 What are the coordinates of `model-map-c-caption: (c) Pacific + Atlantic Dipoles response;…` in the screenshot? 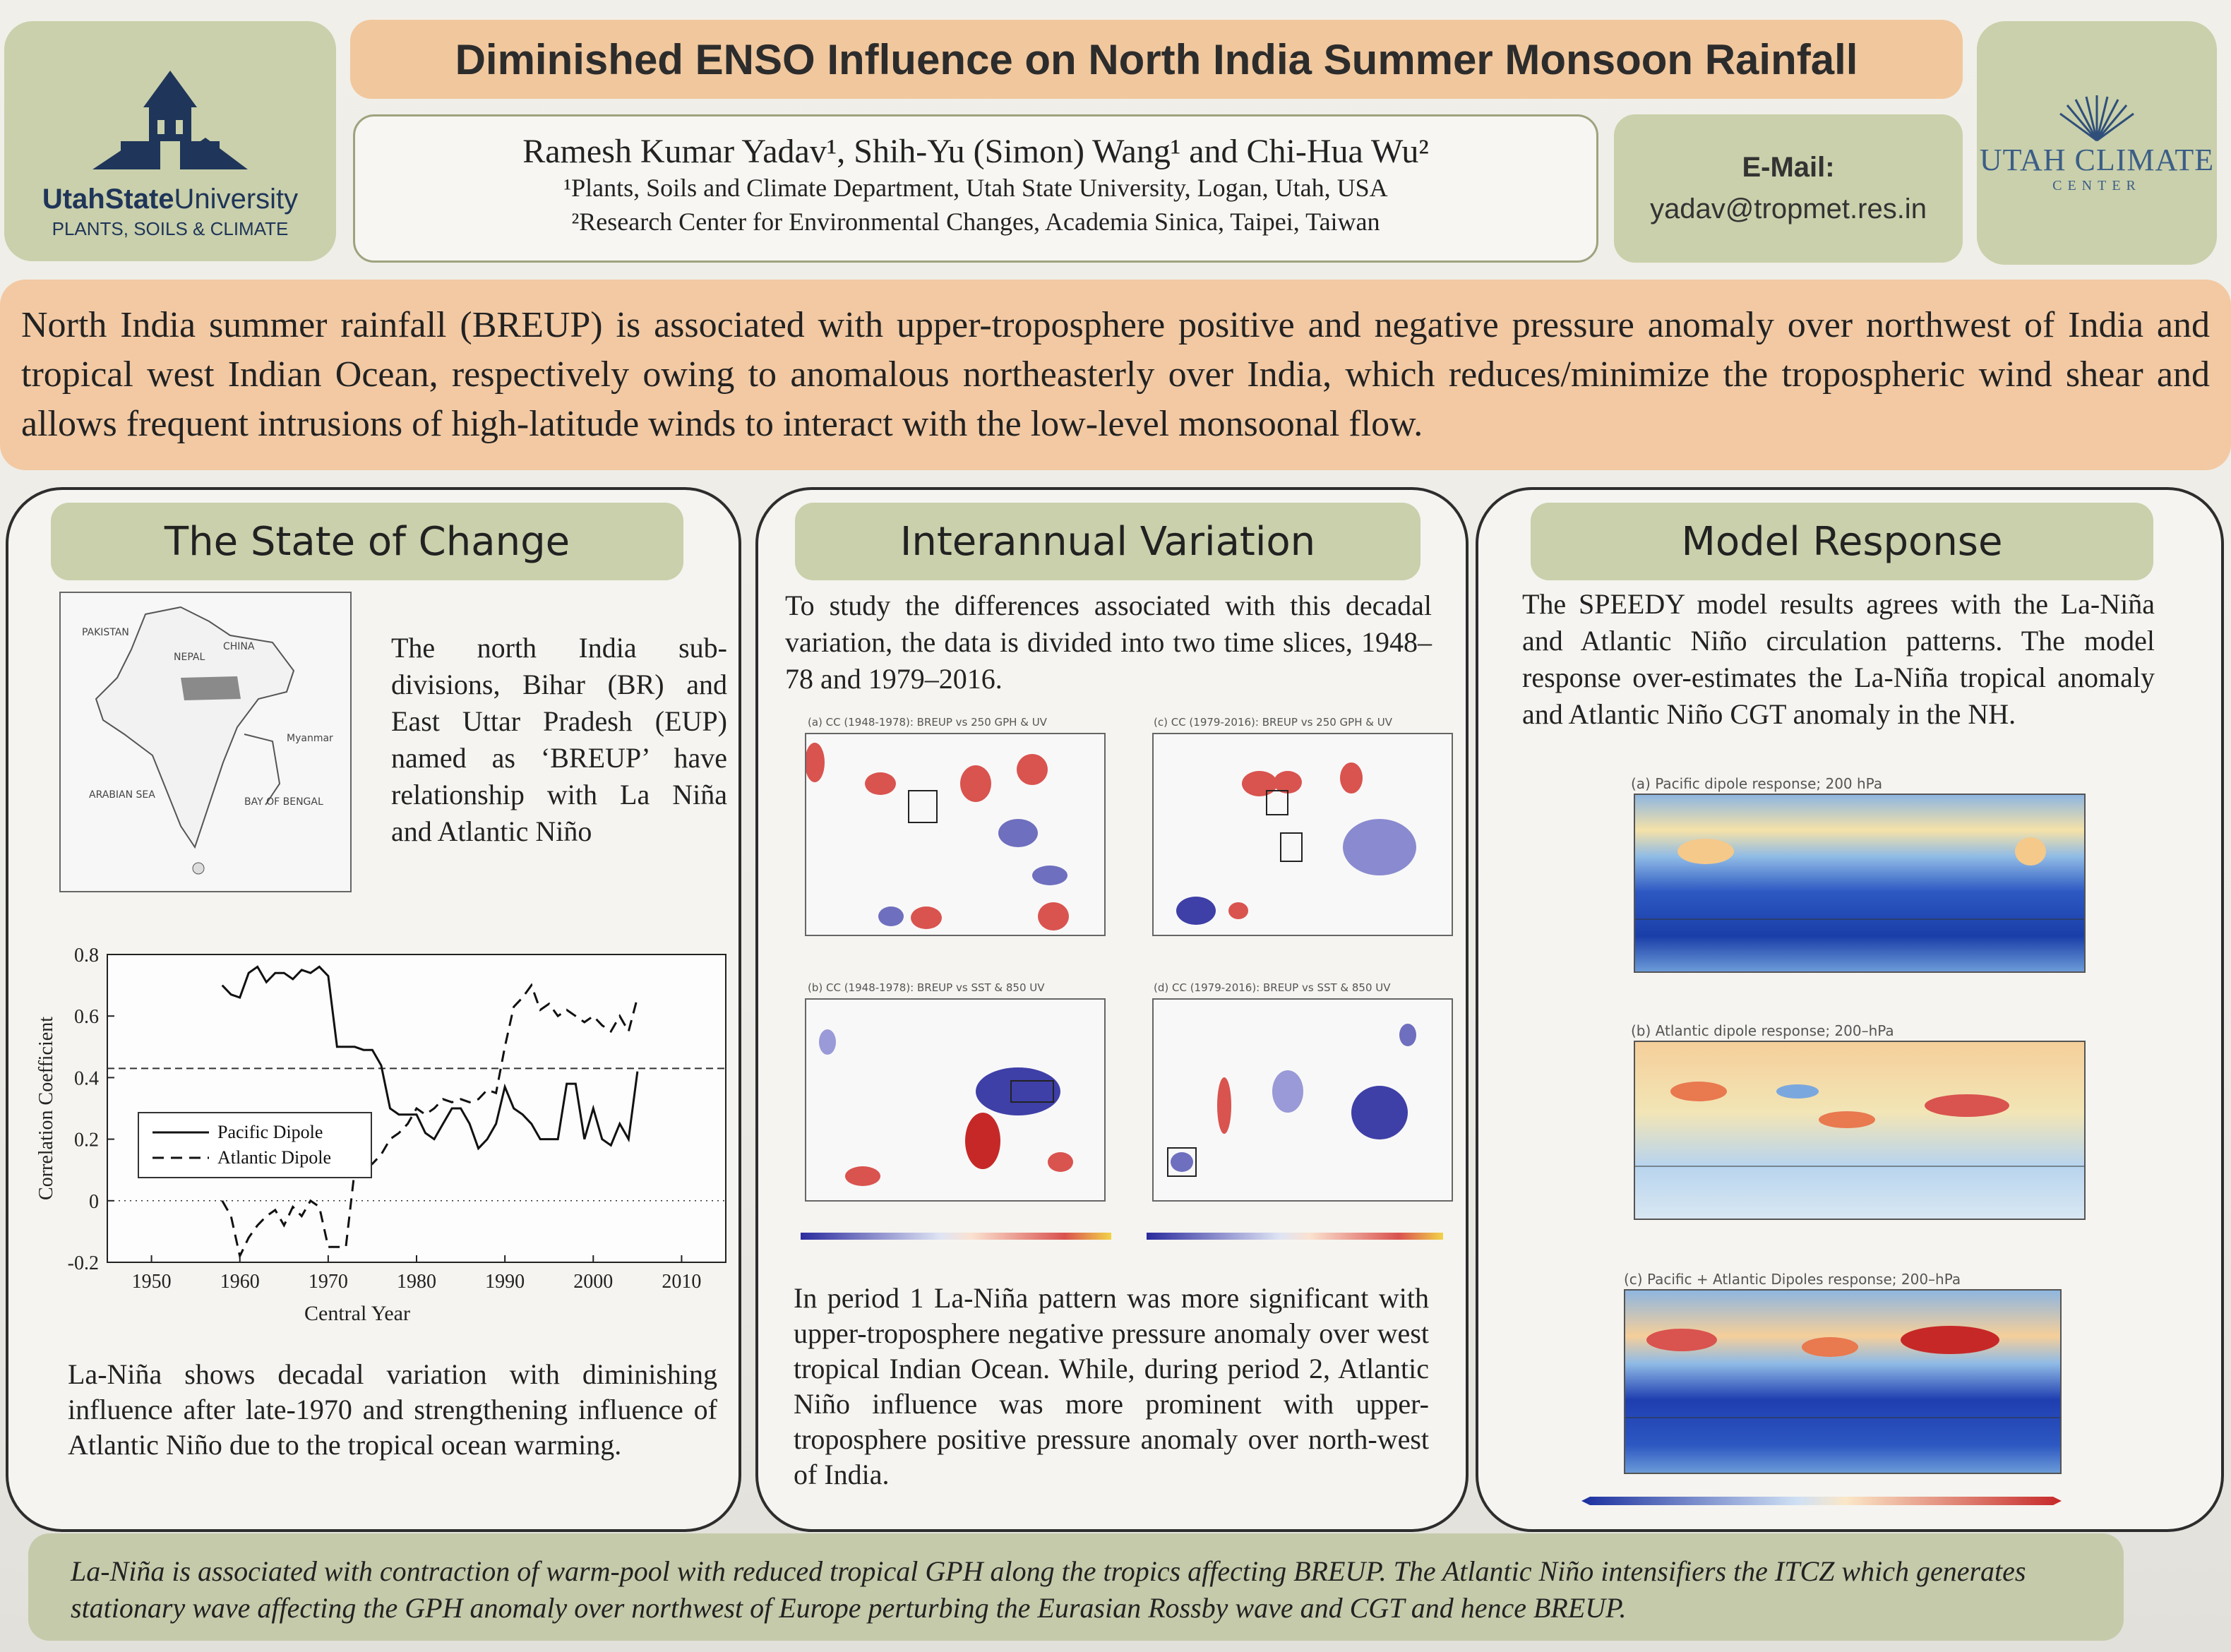 It's located at (1792, 1279).